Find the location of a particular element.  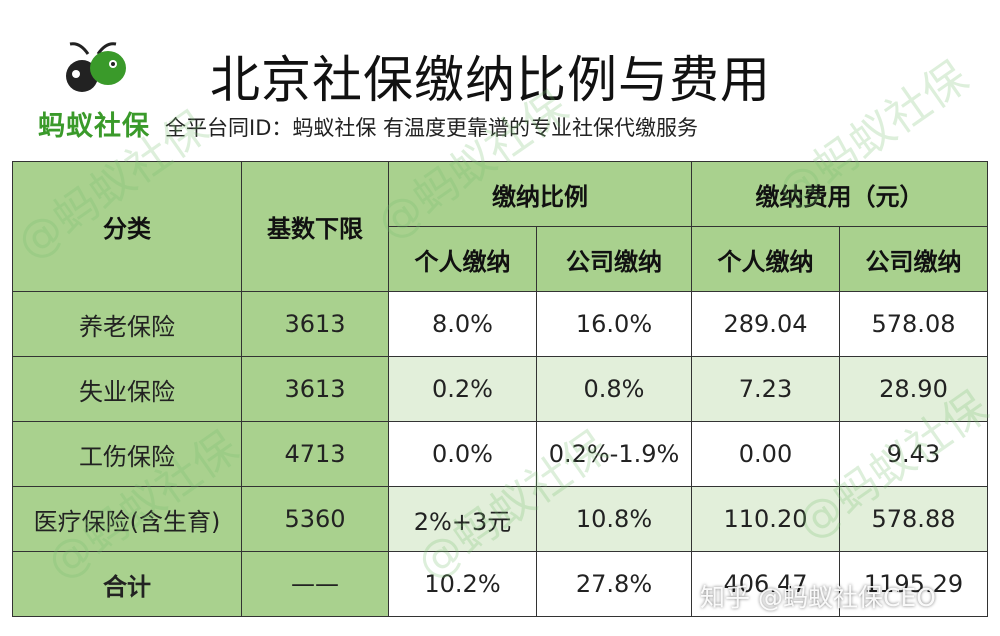

header-category: 分类 is located at coordinates (127, 226).